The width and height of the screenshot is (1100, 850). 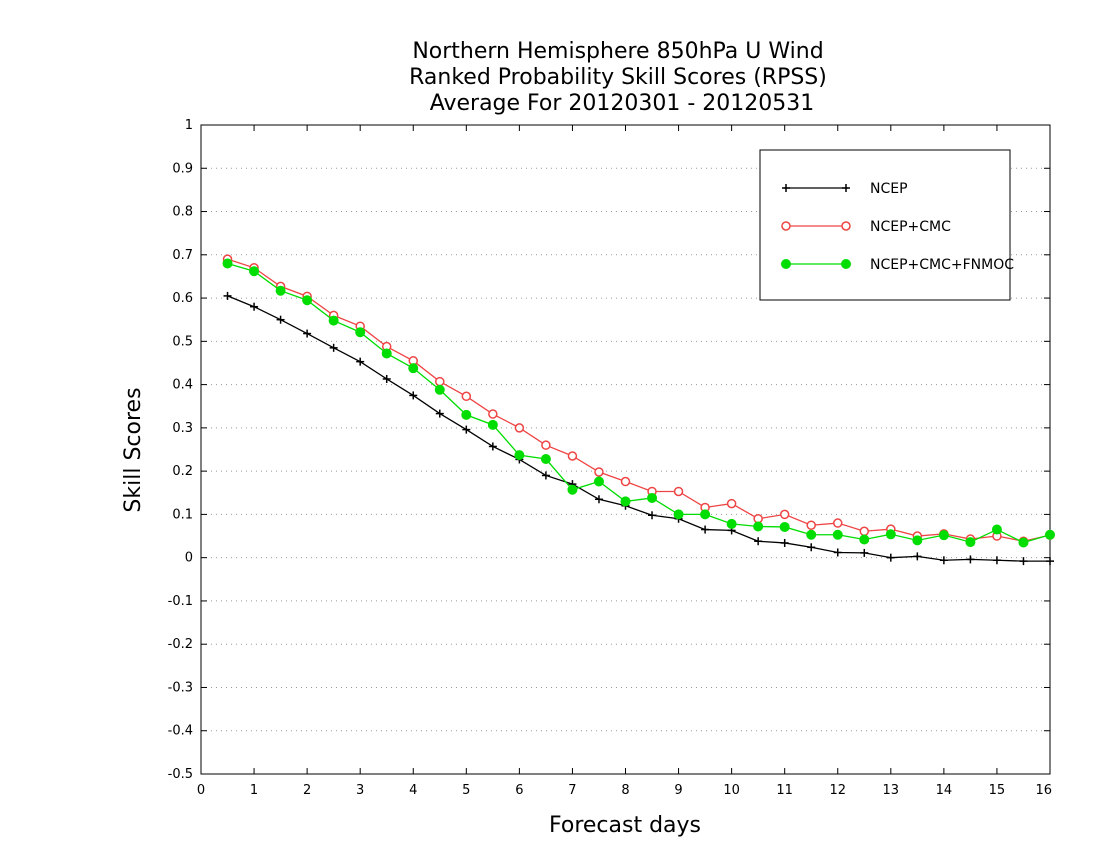 What do you see at coordinates (182, 428) in the screenshot?
I see `y-tick-label: 0.3` at bounding box center [182, 428].